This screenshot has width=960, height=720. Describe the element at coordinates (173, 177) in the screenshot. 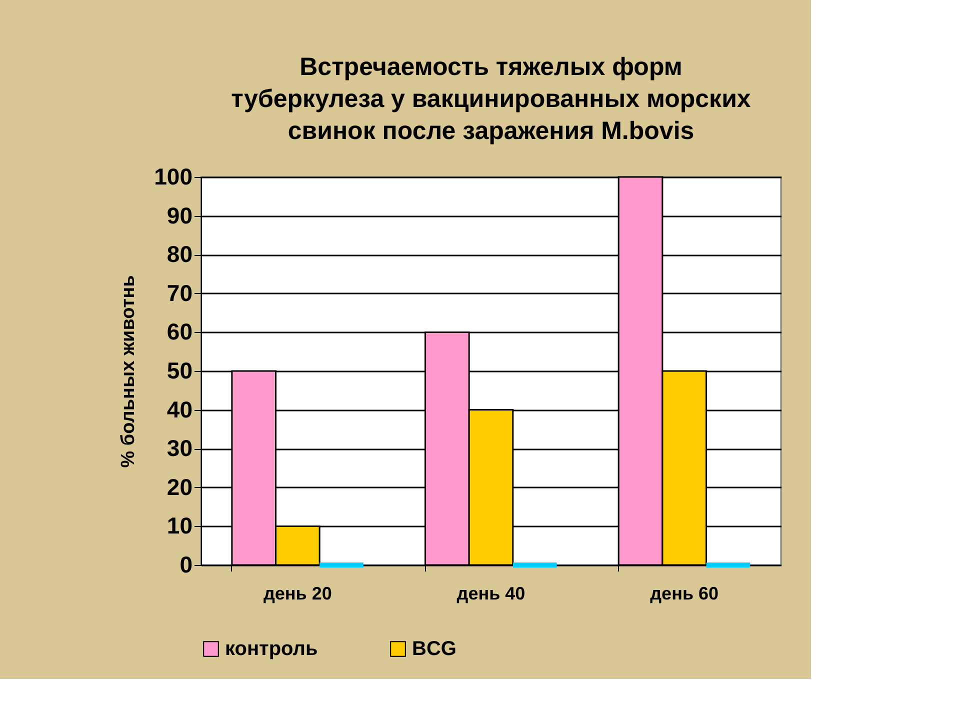

I see `y-tick-label: 100` at that location.